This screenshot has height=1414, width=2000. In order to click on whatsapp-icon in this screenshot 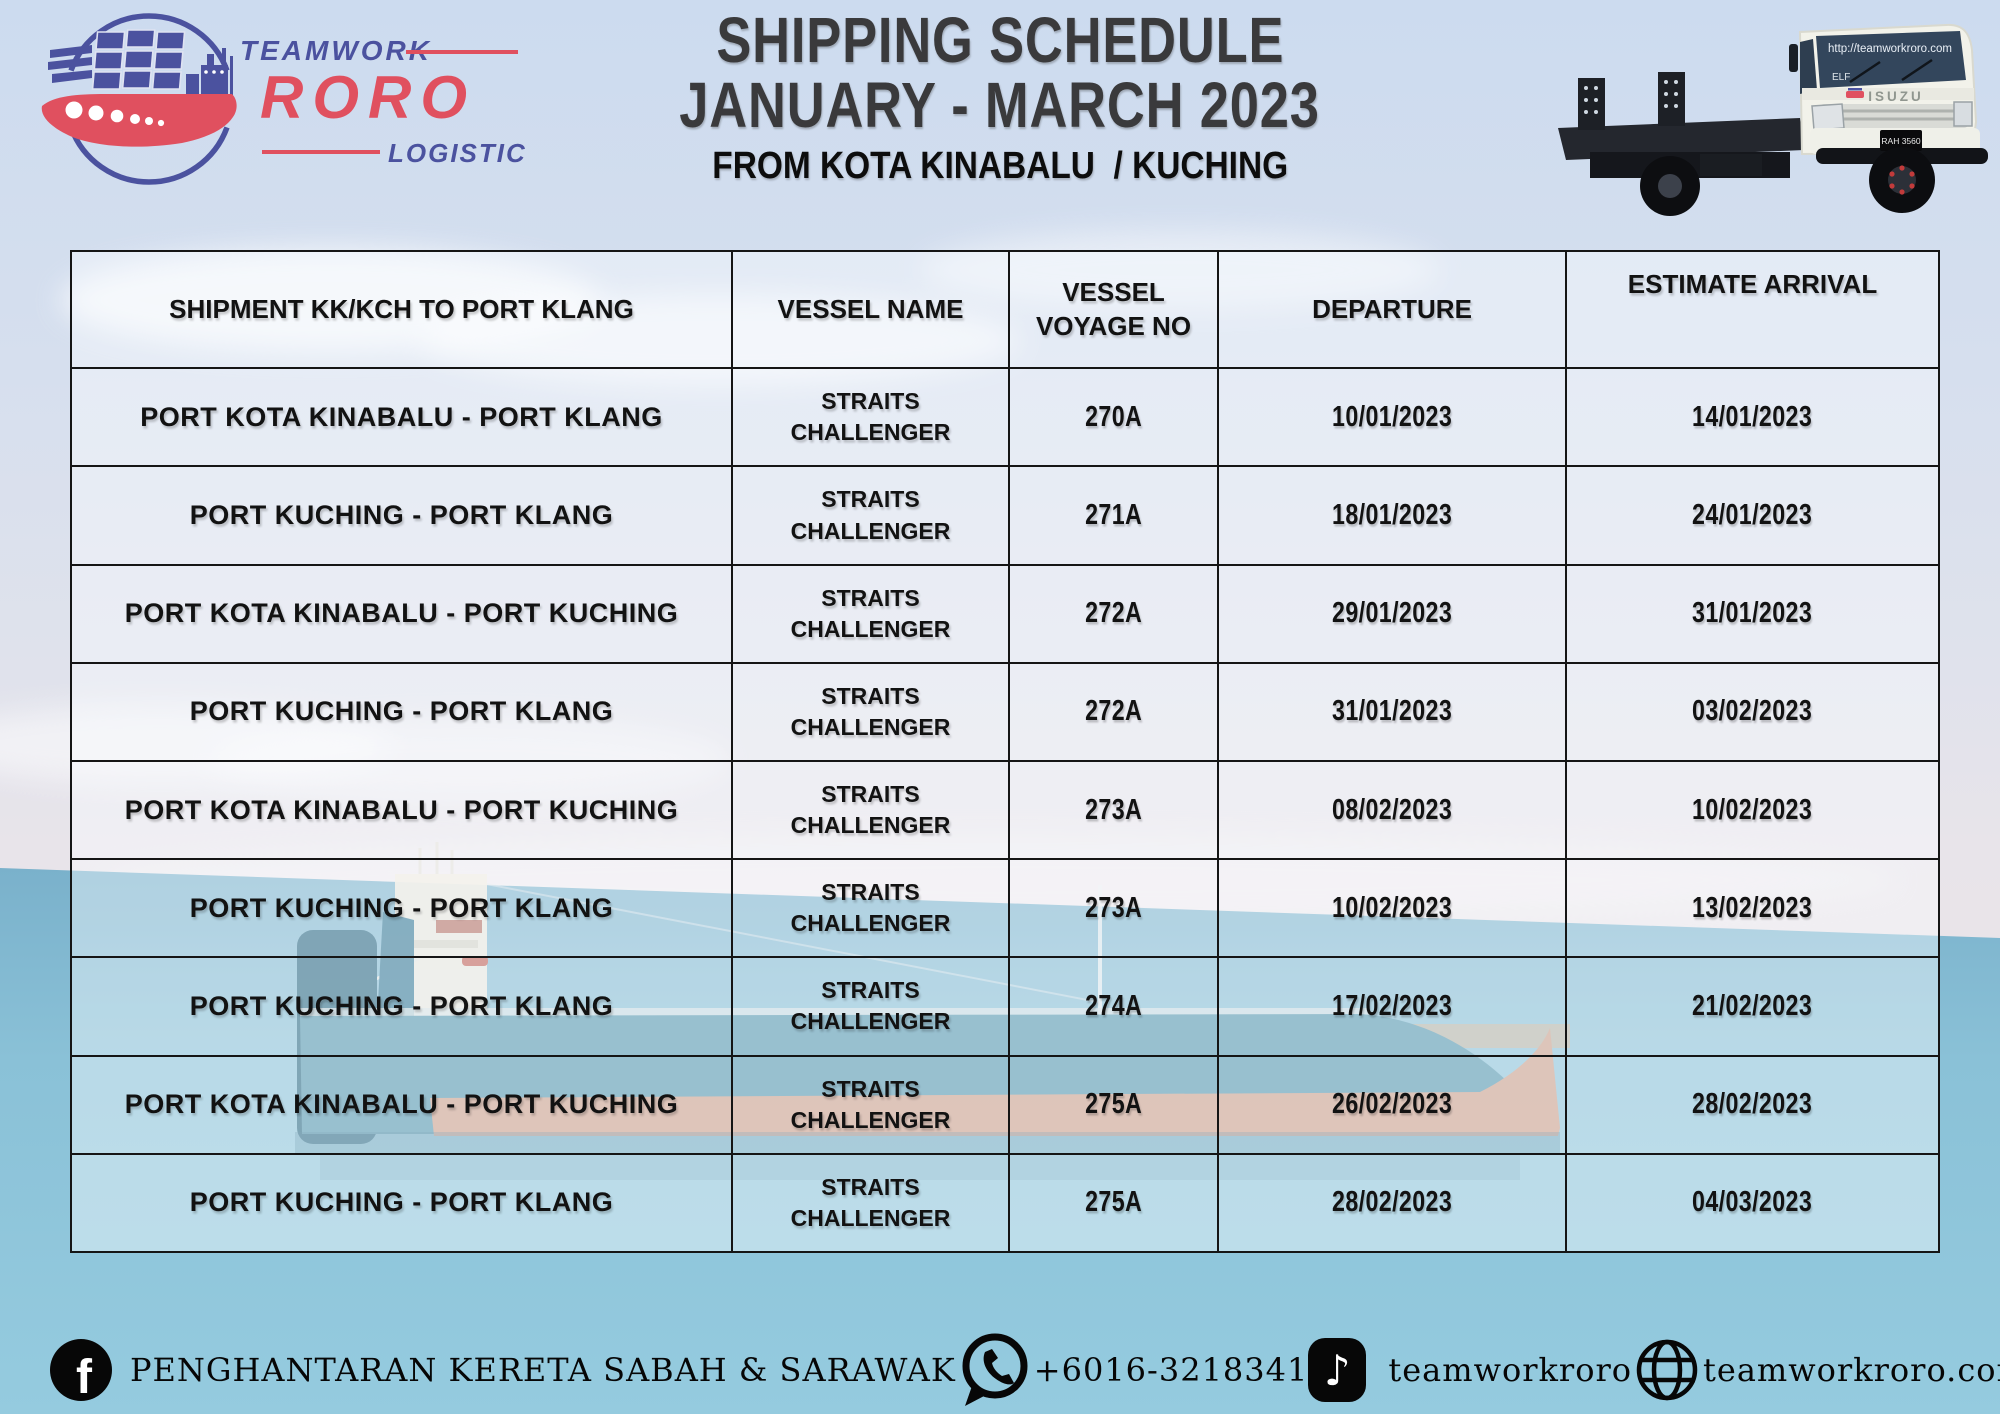, I will do `click(995, 1369)`.